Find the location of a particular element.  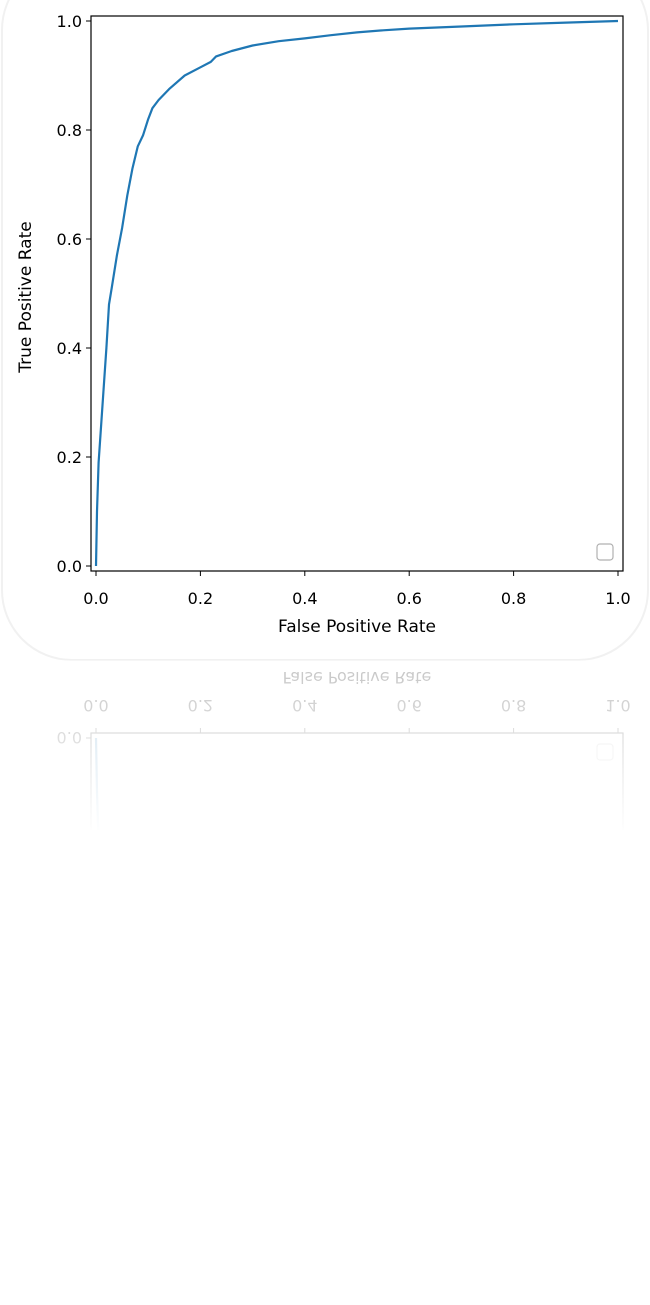

x-tick-label: 0.0 is located at coordinates (95, 598).